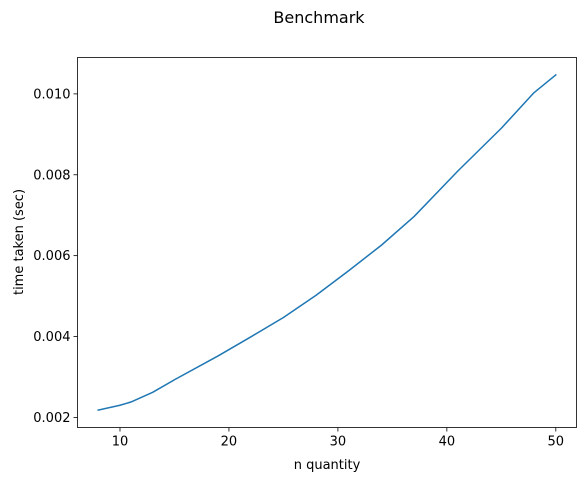 This screenshot has width=584, height=480. What do you see at coordinates (51, 337) in the screenshot?
I see `y-tick-label: 0.004` at bounding box center [51, 337].